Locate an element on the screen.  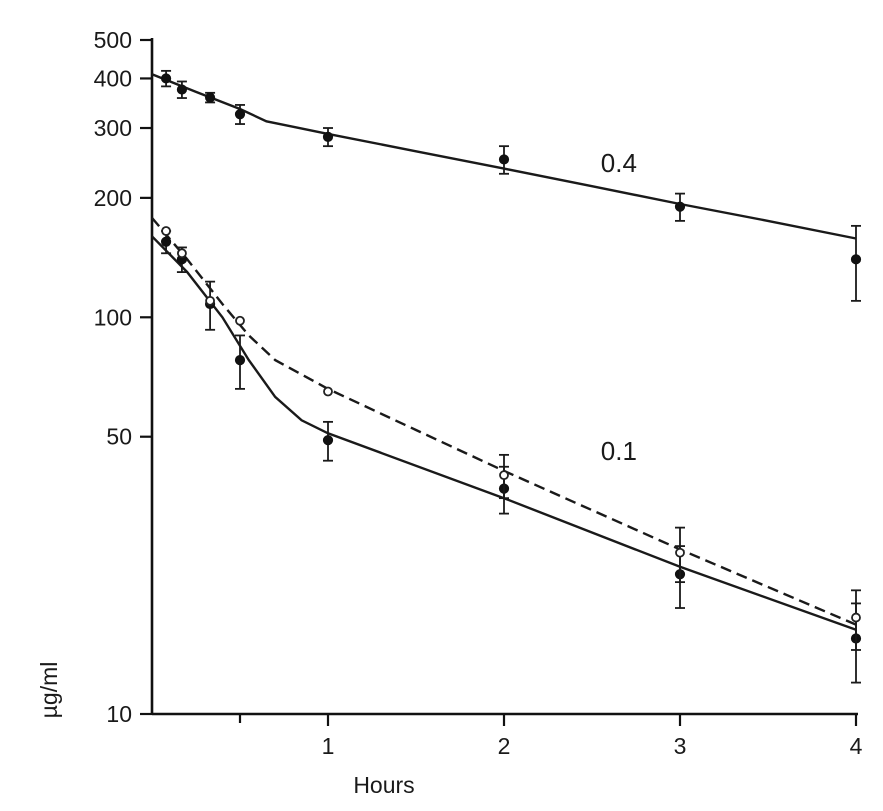
series-label-0.1: 0.1 is located at coordinates (619, 451).